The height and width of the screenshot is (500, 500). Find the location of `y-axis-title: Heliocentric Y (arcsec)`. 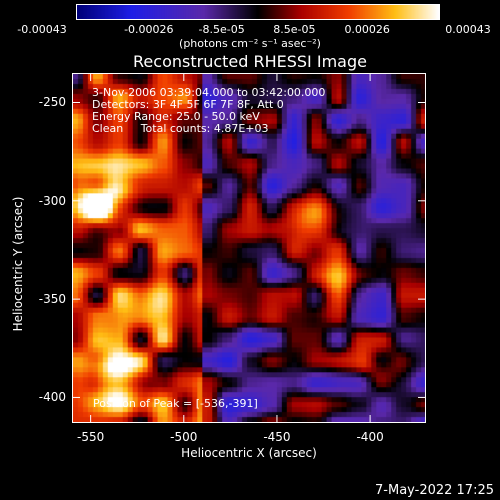

y-axis-title: Heliocentric Y (arcsec) is located at coordinates (18, 264).